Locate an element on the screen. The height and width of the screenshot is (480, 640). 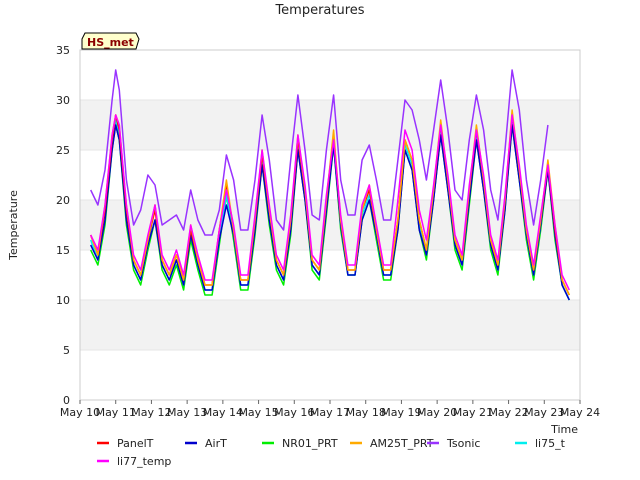
y-tick-label: 20 is located at coordinates (63, 200).